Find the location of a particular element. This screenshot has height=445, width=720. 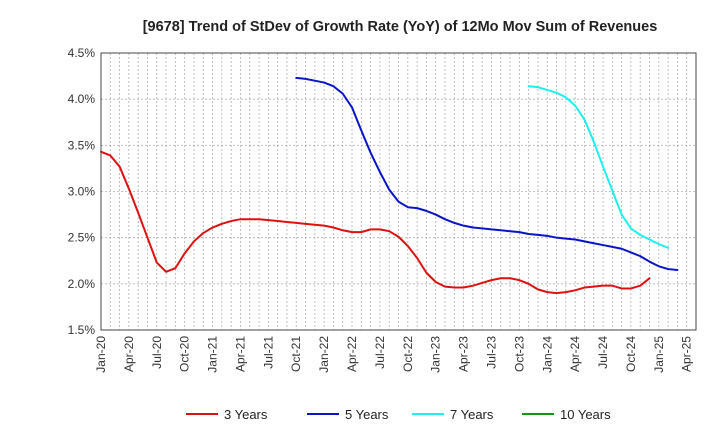

x-tick-label: Jan-24 is located at coordinates (547, 354).